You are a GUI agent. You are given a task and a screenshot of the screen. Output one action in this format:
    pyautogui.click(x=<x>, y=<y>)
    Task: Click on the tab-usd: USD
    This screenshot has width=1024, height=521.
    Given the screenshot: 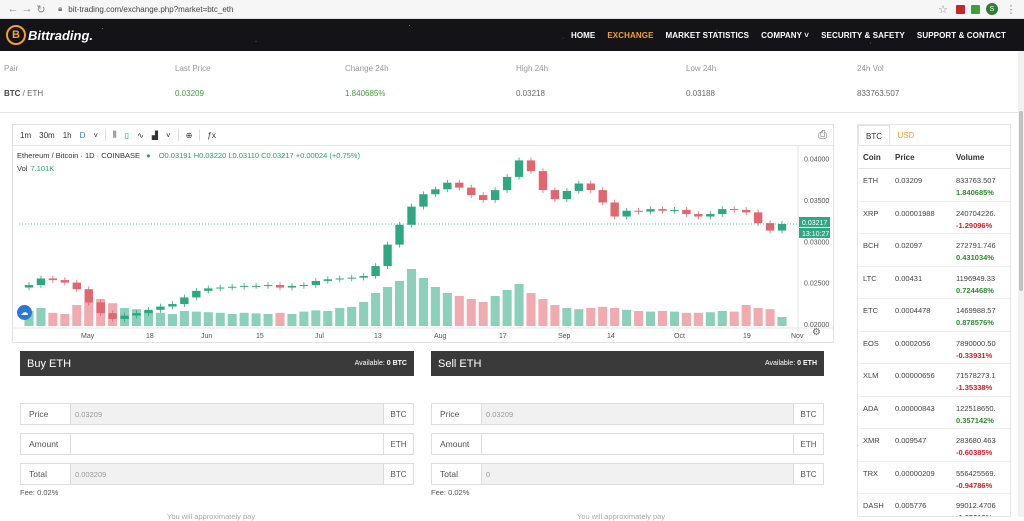 What is the action you would take?
    pyautogui.click(x=906, y=135)
    